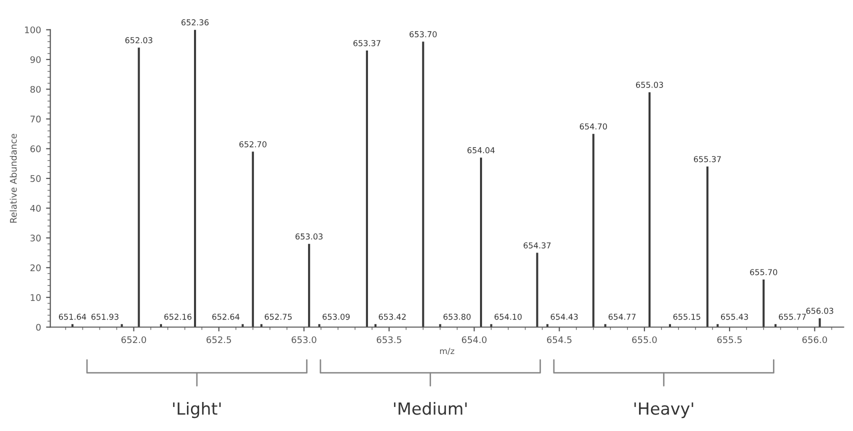 The image size is (853, 431). Describe the element at coordinates (707, 159) in the screenshot. I see `annotation: 655.37` at that location.